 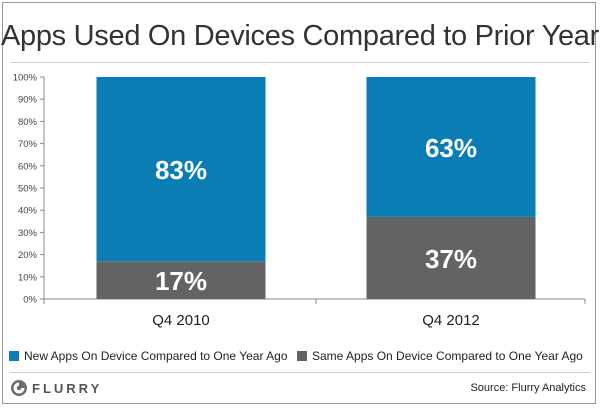 I want to click on x-tick-label: Q4 2010, so click(x=181, y=320).